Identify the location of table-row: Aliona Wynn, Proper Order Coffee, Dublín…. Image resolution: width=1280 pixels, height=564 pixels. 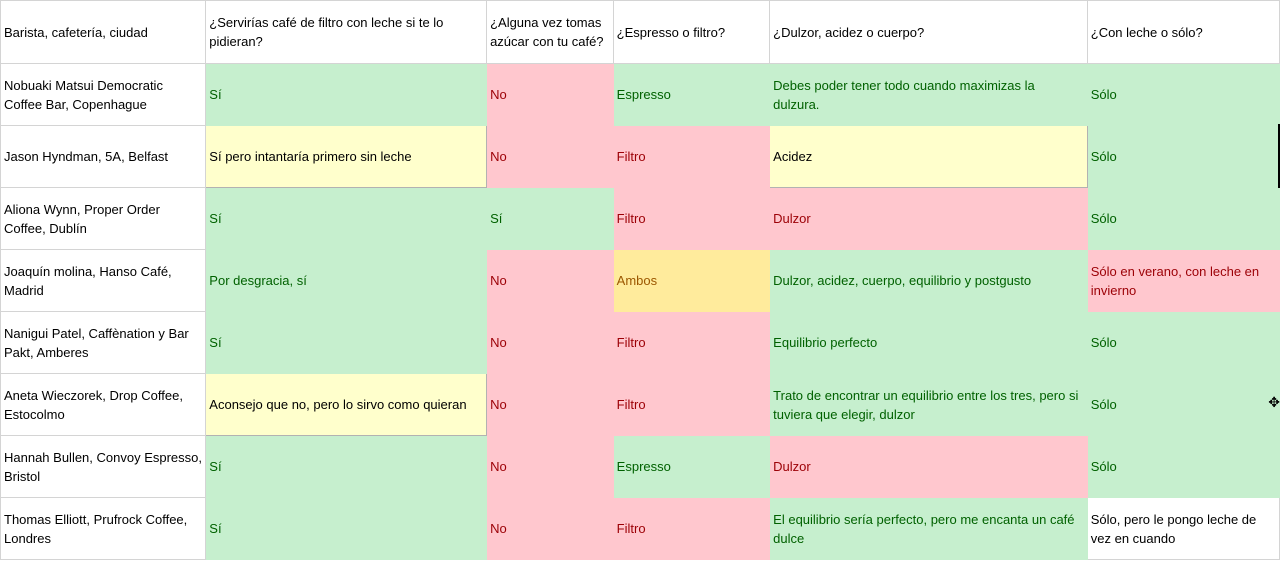
(640, 218).